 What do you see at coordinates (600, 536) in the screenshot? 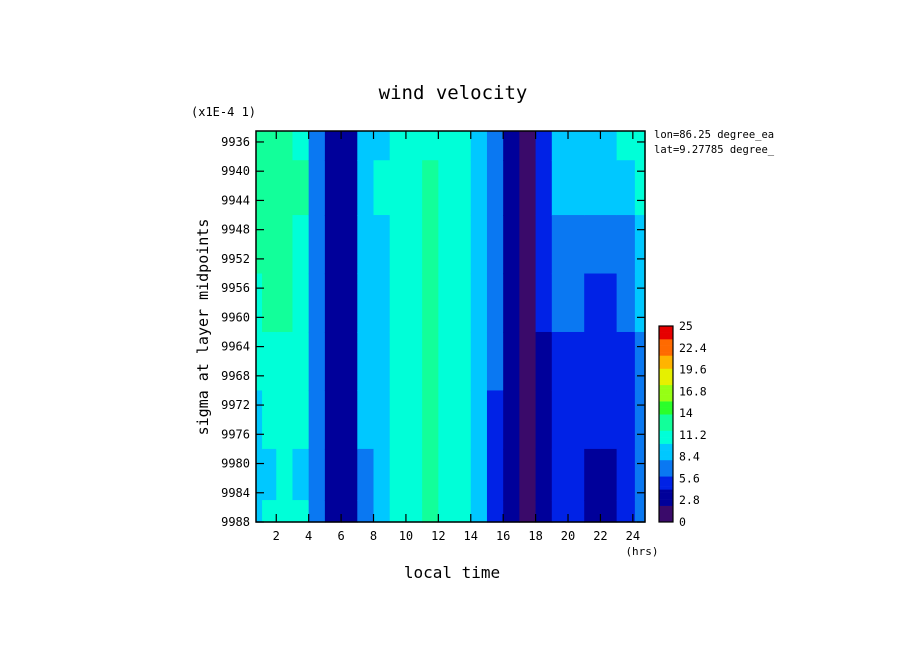
I see `x-tick-label: 22` at bounding box center [600, 536].